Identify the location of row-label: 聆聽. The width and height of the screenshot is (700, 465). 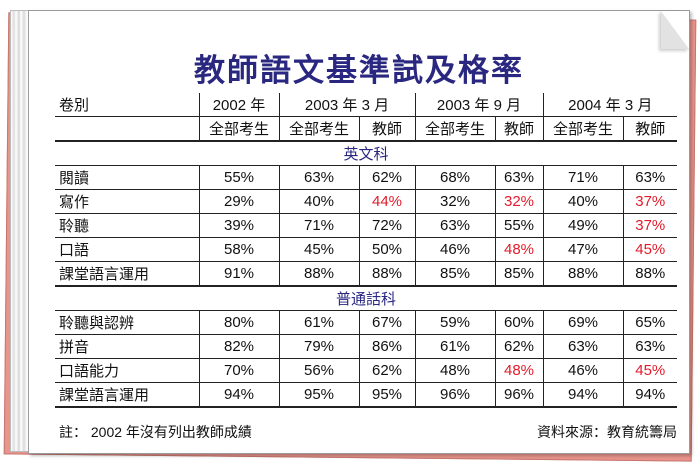
(127, 225).